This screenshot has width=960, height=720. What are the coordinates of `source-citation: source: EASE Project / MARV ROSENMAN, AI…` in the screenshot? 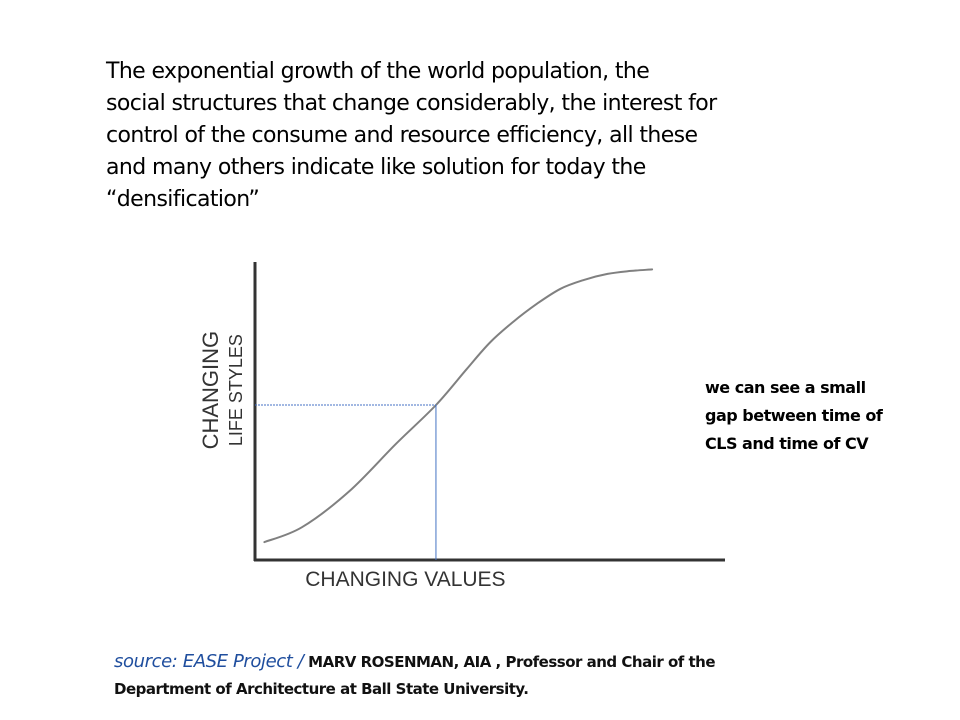 It's located at (514, 675).